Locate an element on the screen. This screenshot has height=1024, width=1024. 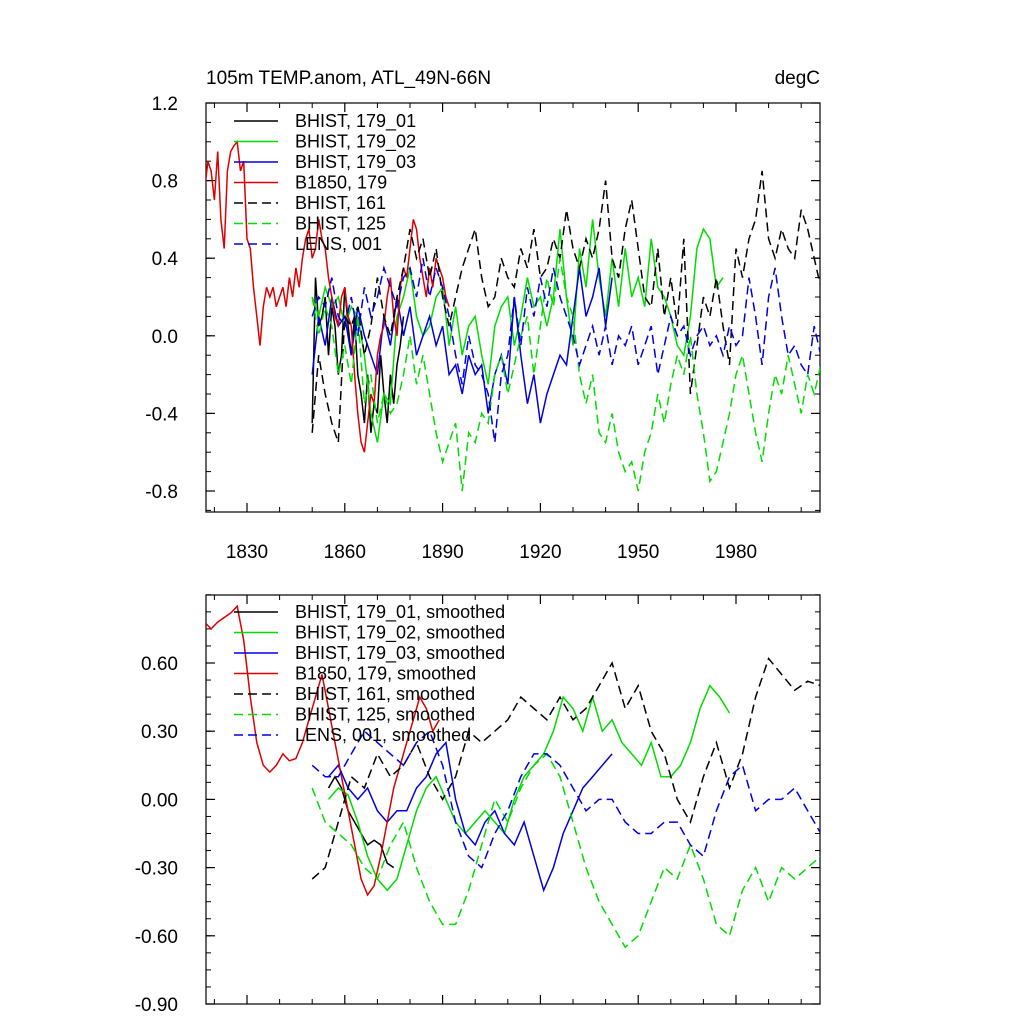
y-tick-label: -0.4 is located at coordinates (161, 414).